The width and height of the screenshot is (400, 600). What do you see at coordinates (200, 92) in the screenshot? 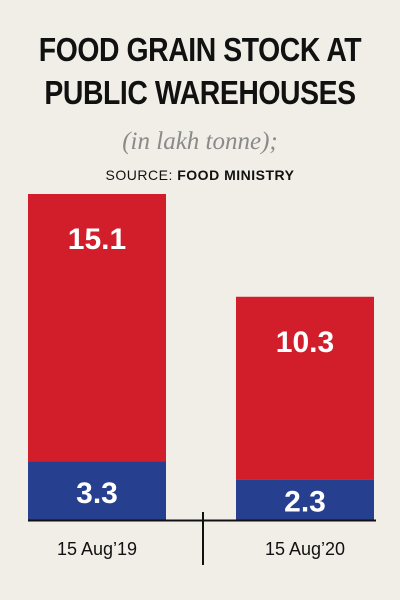
I see `chart-title-line-2: PUBLIC WAREHOUSES` at bounding box center [200, 92].